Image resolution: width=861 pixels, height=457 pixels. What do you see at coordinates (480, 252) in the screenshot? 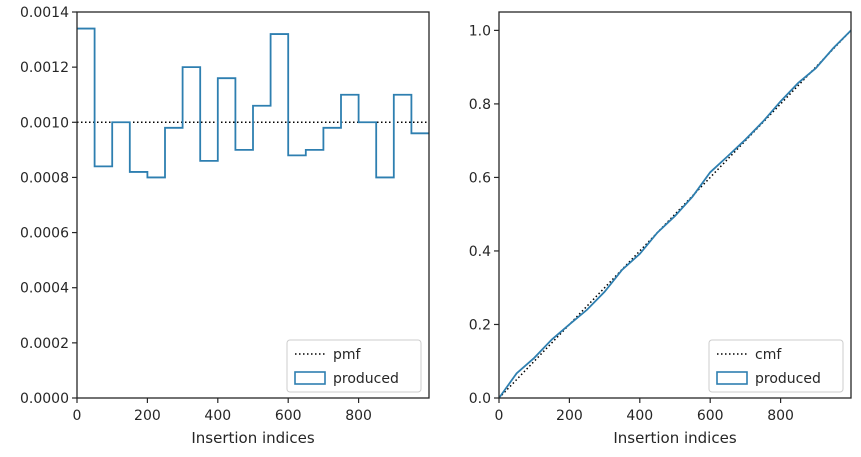
I see `y-tick-label: 0.4` at bounding box center [480, 252].